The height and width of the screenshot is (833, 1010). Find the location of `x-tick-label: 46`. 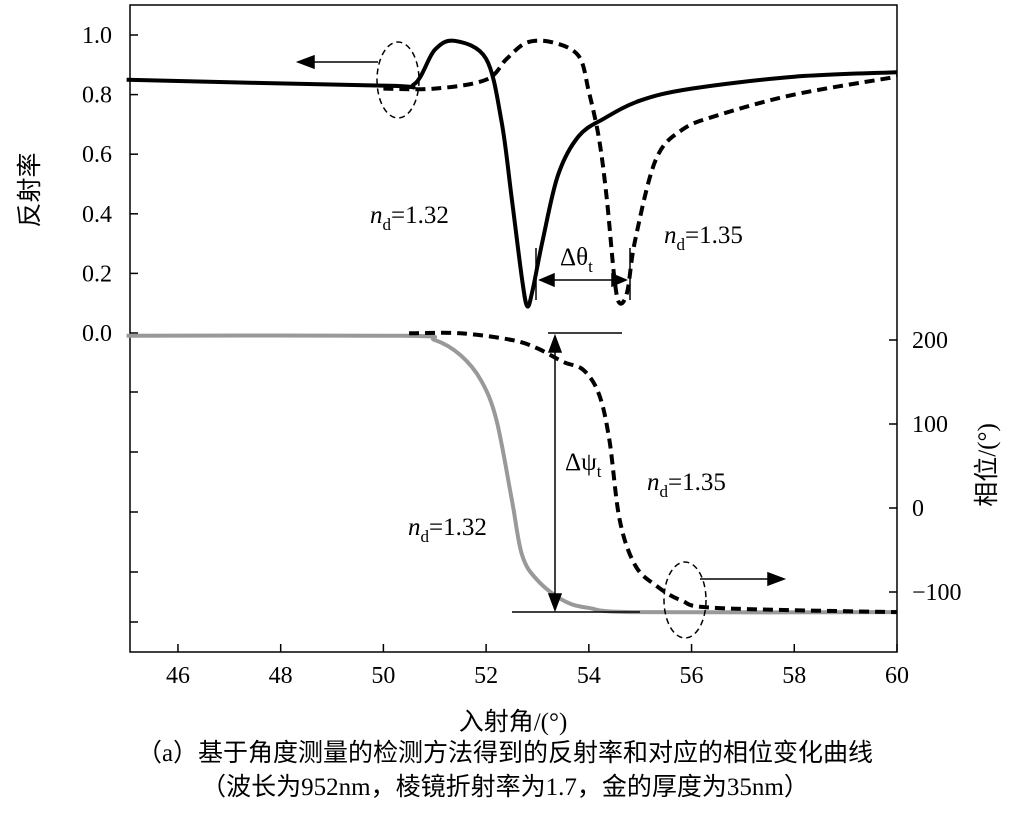

x-tick-label: 46 is located at coordinates (178, 676).